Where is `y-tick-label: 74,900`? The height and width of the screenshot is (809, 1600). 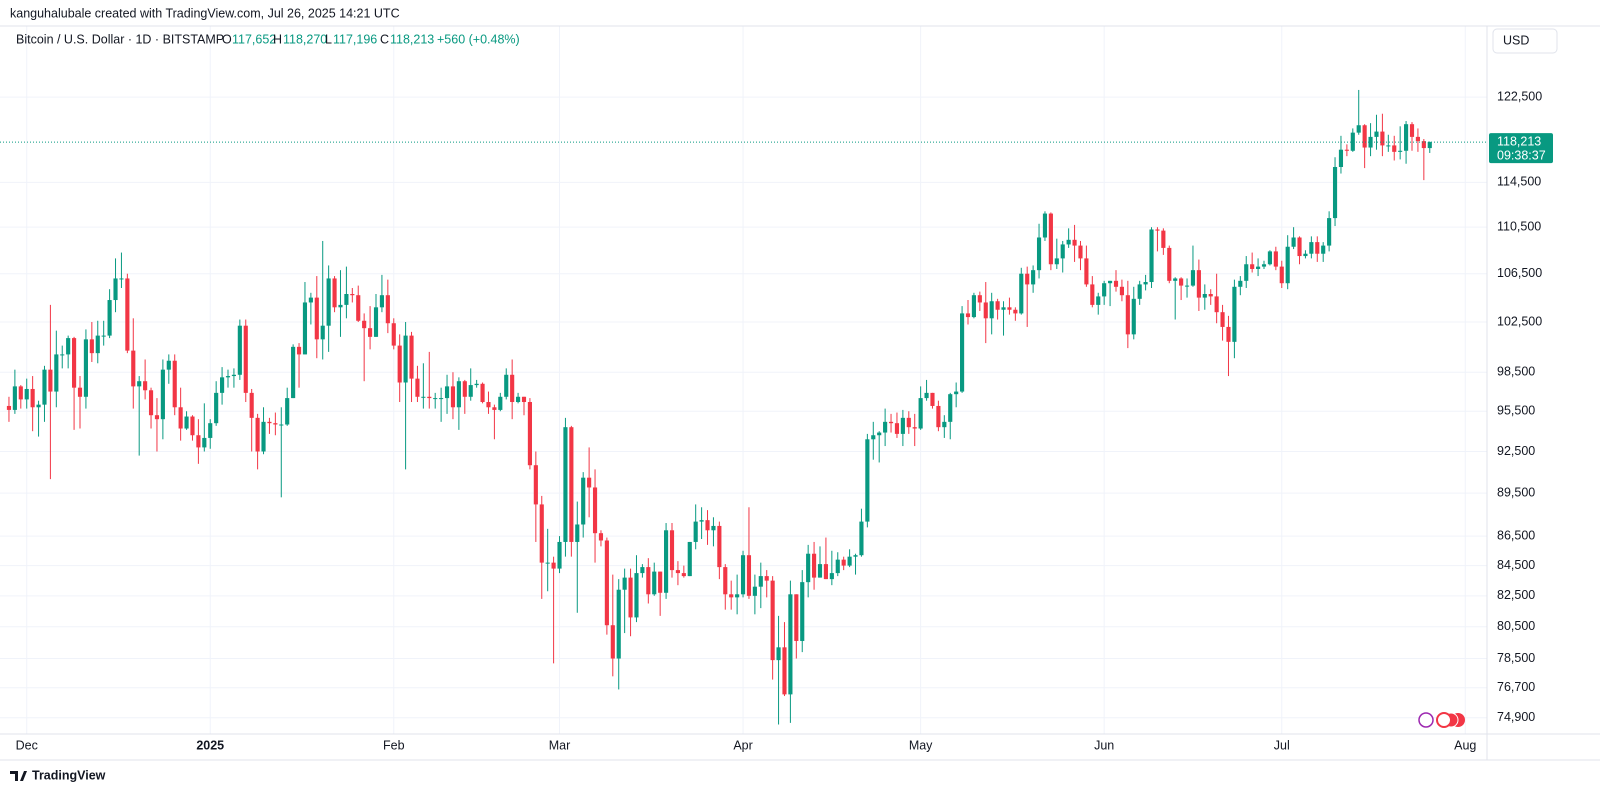 y-tick-label: 74,900 is located at coordinates (1516, 717).